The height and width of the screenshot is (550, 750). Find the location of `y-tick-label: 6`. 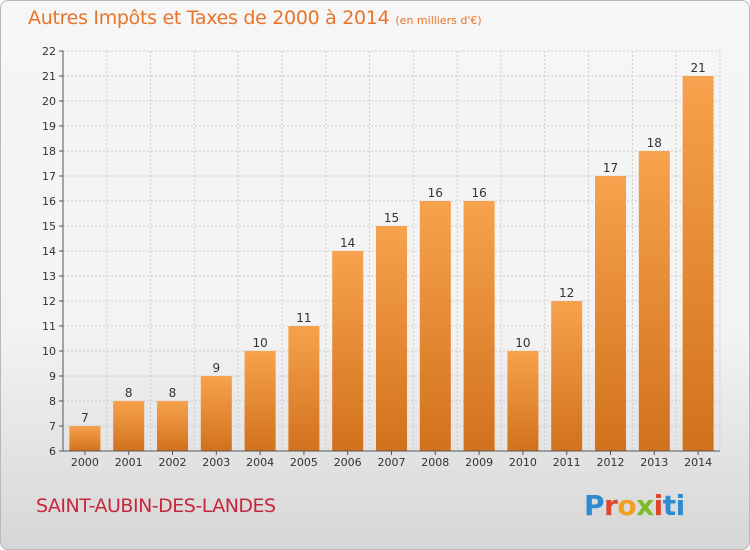

y-tick-label: 6 is located at coordinates (52, 451).